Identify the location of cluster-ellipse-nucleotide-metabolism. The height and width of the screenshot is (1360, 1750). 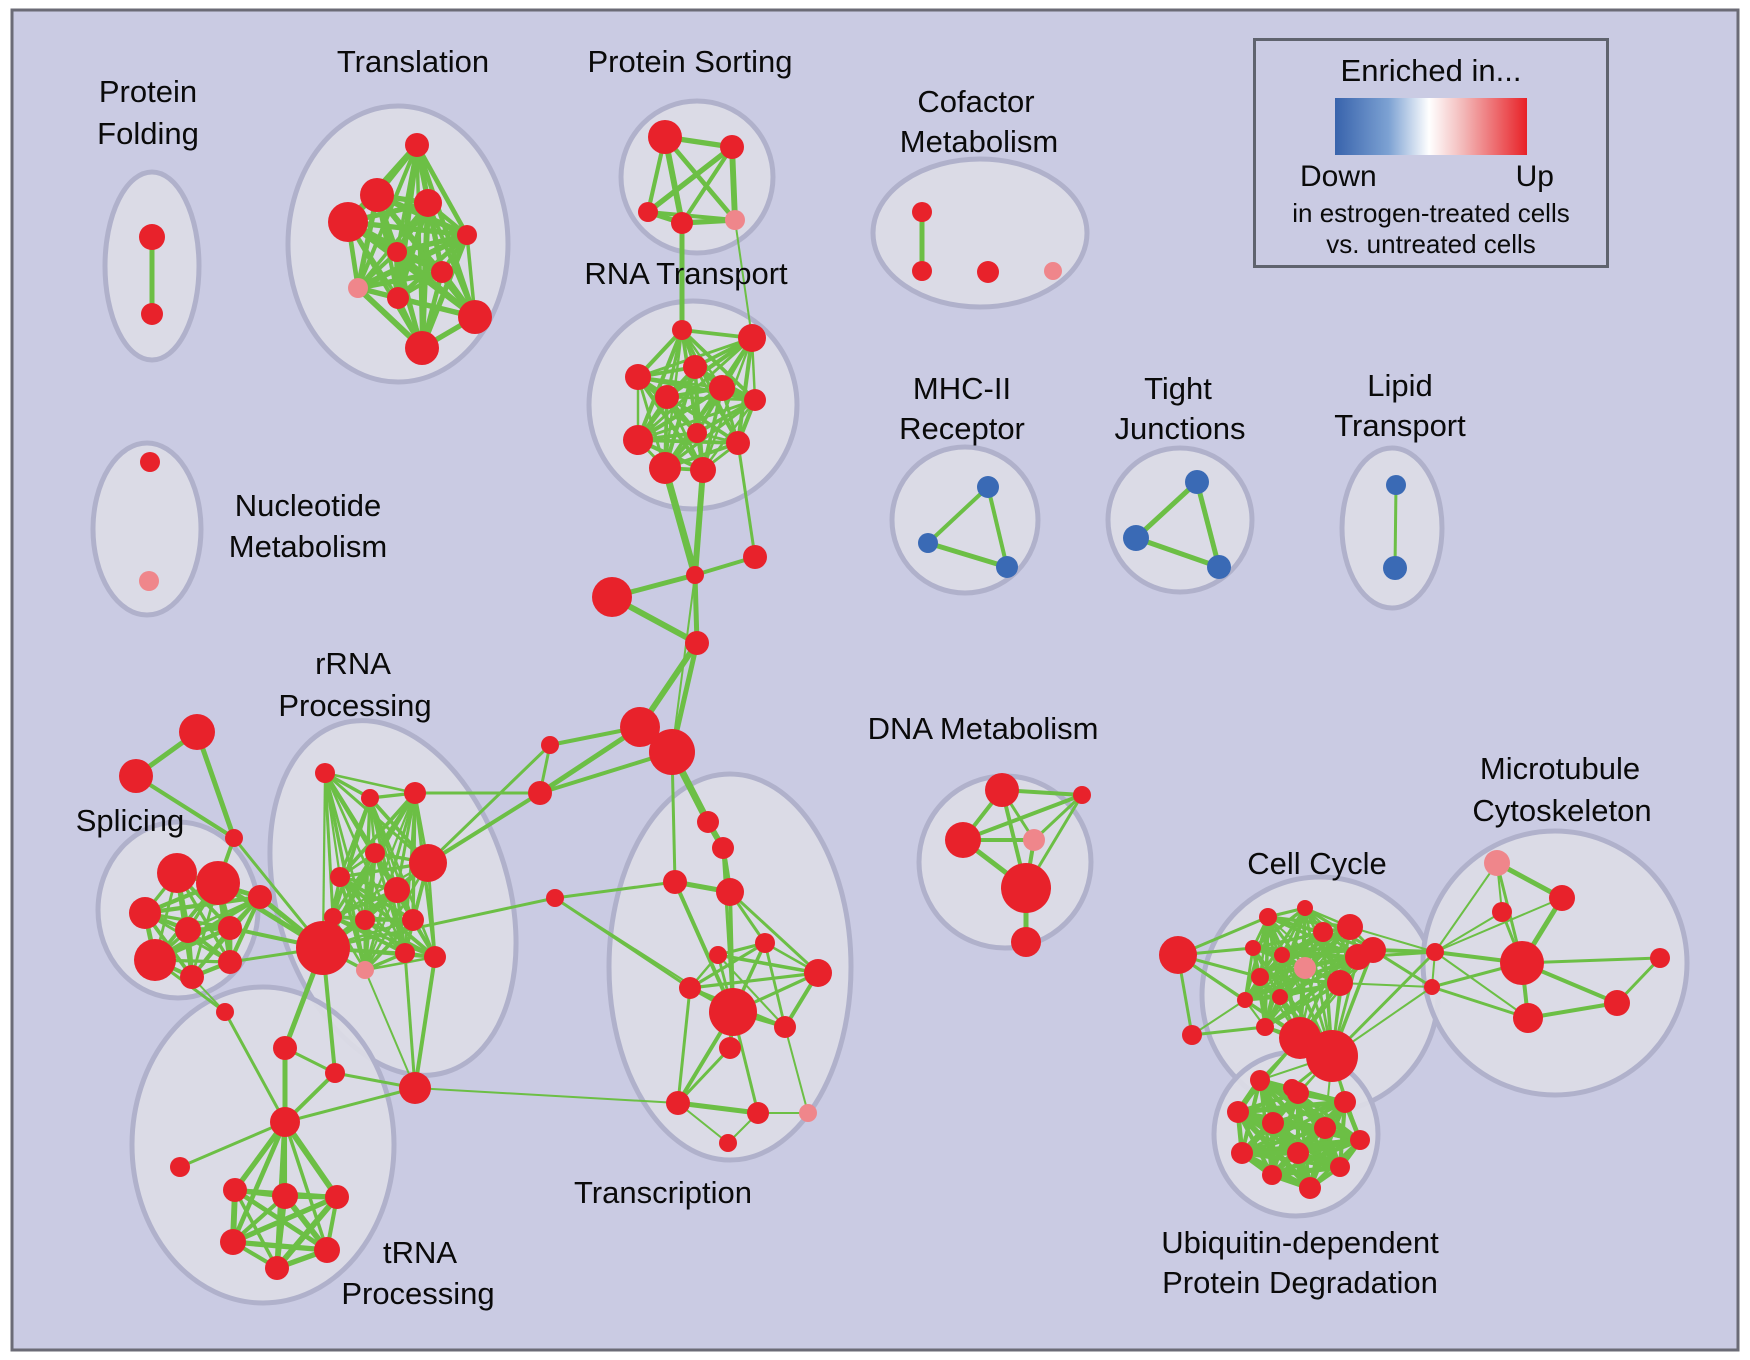
(147, 529).